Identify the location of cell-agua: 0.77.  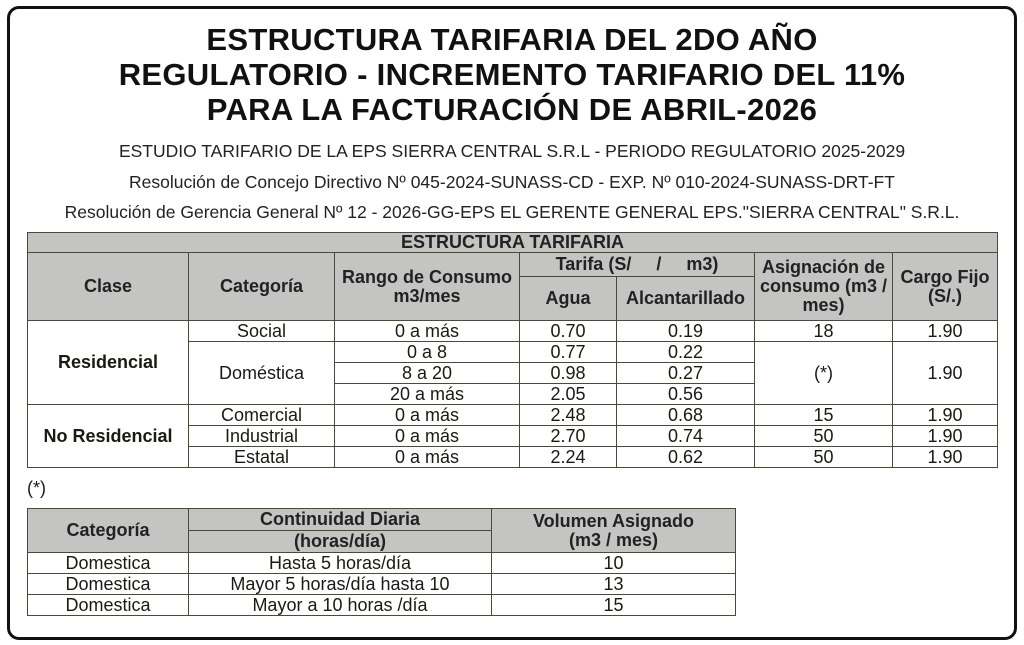
(568, 352).